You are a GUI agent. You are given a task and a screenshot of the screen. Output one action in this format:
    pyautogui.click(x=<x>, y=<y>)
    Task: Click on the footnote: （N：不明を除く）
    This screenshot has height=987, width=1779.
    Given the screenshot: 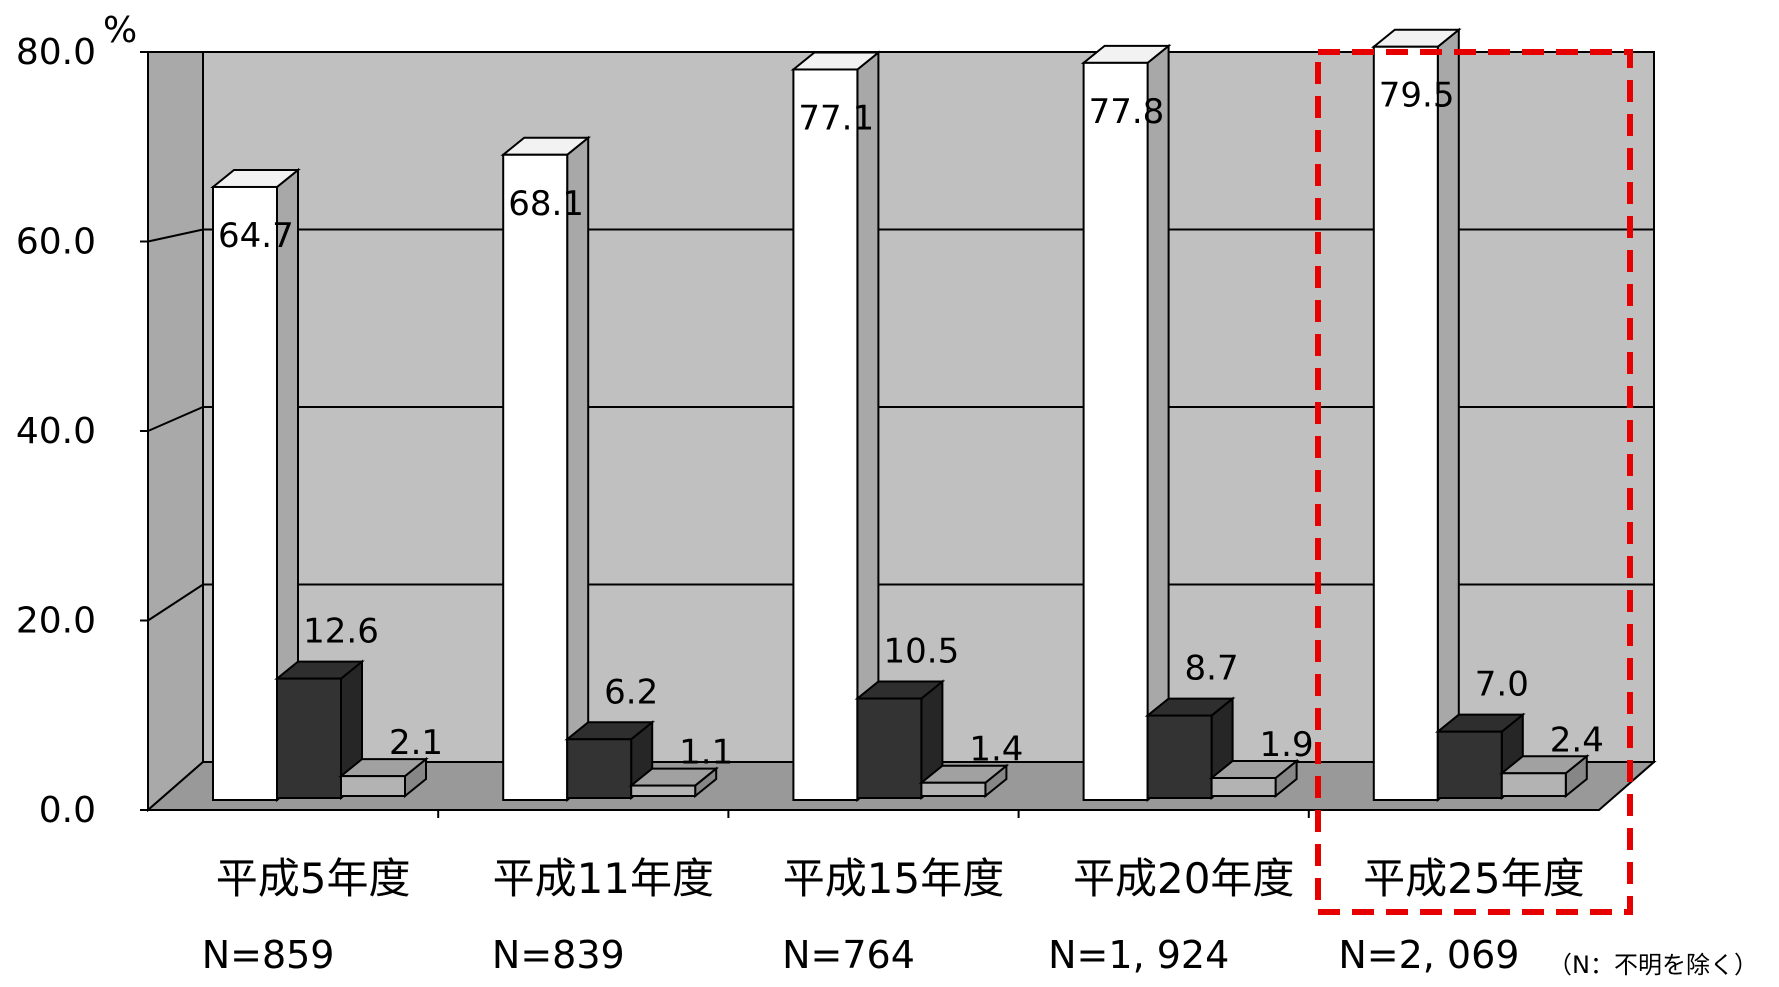 What is the action you would take?
    pyautogui.click(x=1653, y=965)
    